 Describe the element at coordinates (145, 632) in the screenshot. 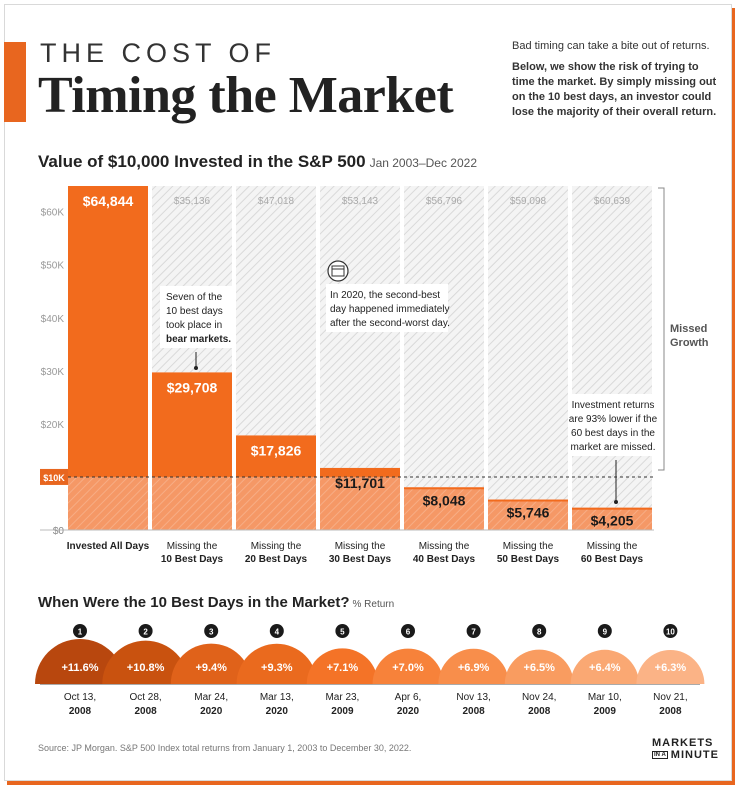

I see `rank-number: 2` at that location.